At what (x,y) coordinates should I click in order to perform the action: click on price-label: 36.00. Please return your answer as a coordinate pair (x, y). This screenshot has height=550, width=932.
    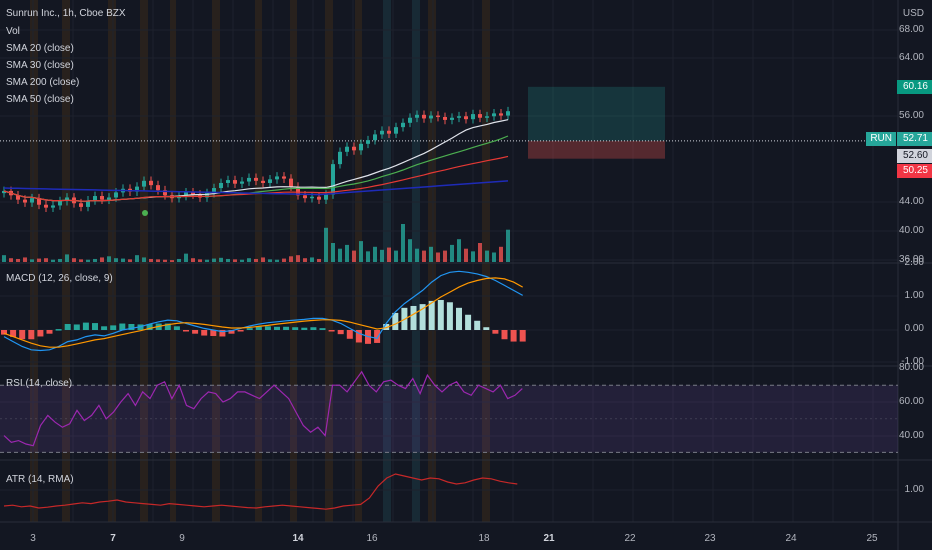
    Looking at the image, I should click on (911, 259).